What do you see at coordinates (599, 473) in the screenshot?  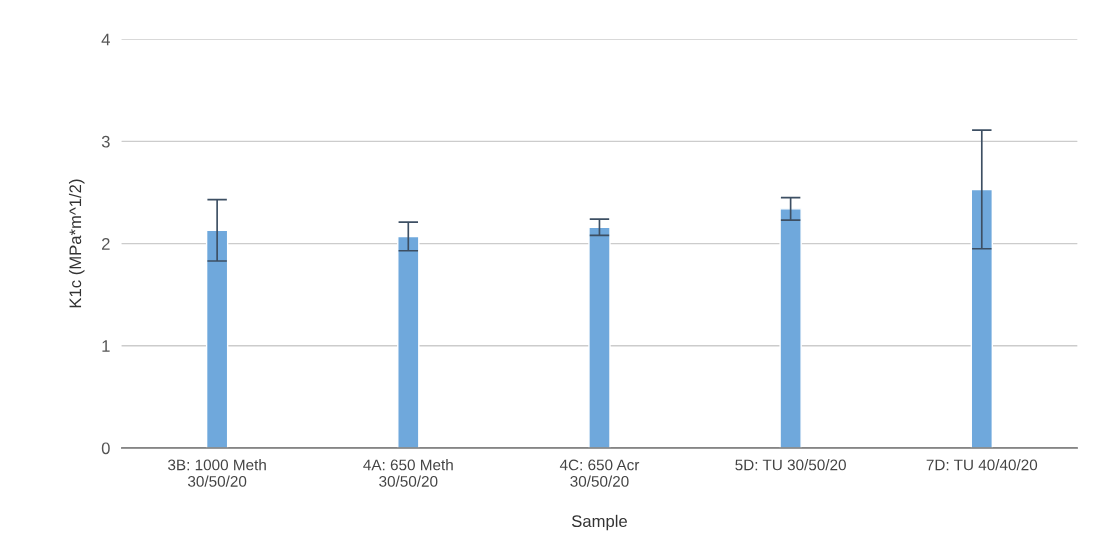 I see `x-tick-label: 4C: 650 Acr 30/50/20` at bounding box center [599, 473].